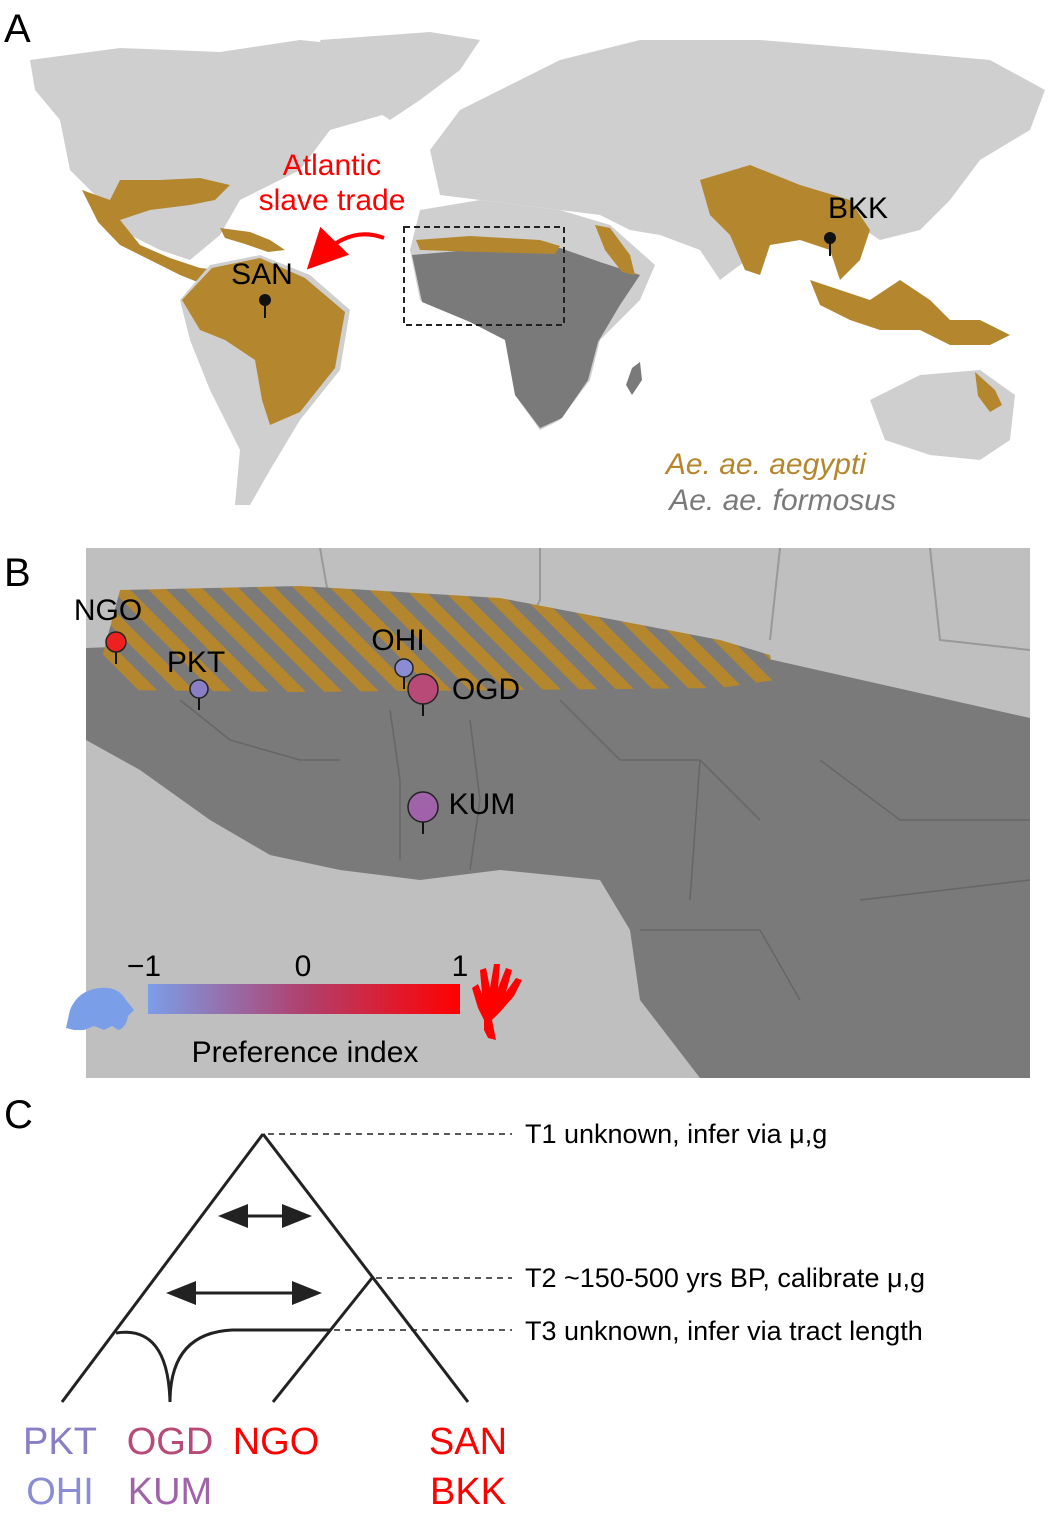 The height and width of the screenshot is (1519, 1052). I want to click on tree-inner-branch, so click(322, 1340).